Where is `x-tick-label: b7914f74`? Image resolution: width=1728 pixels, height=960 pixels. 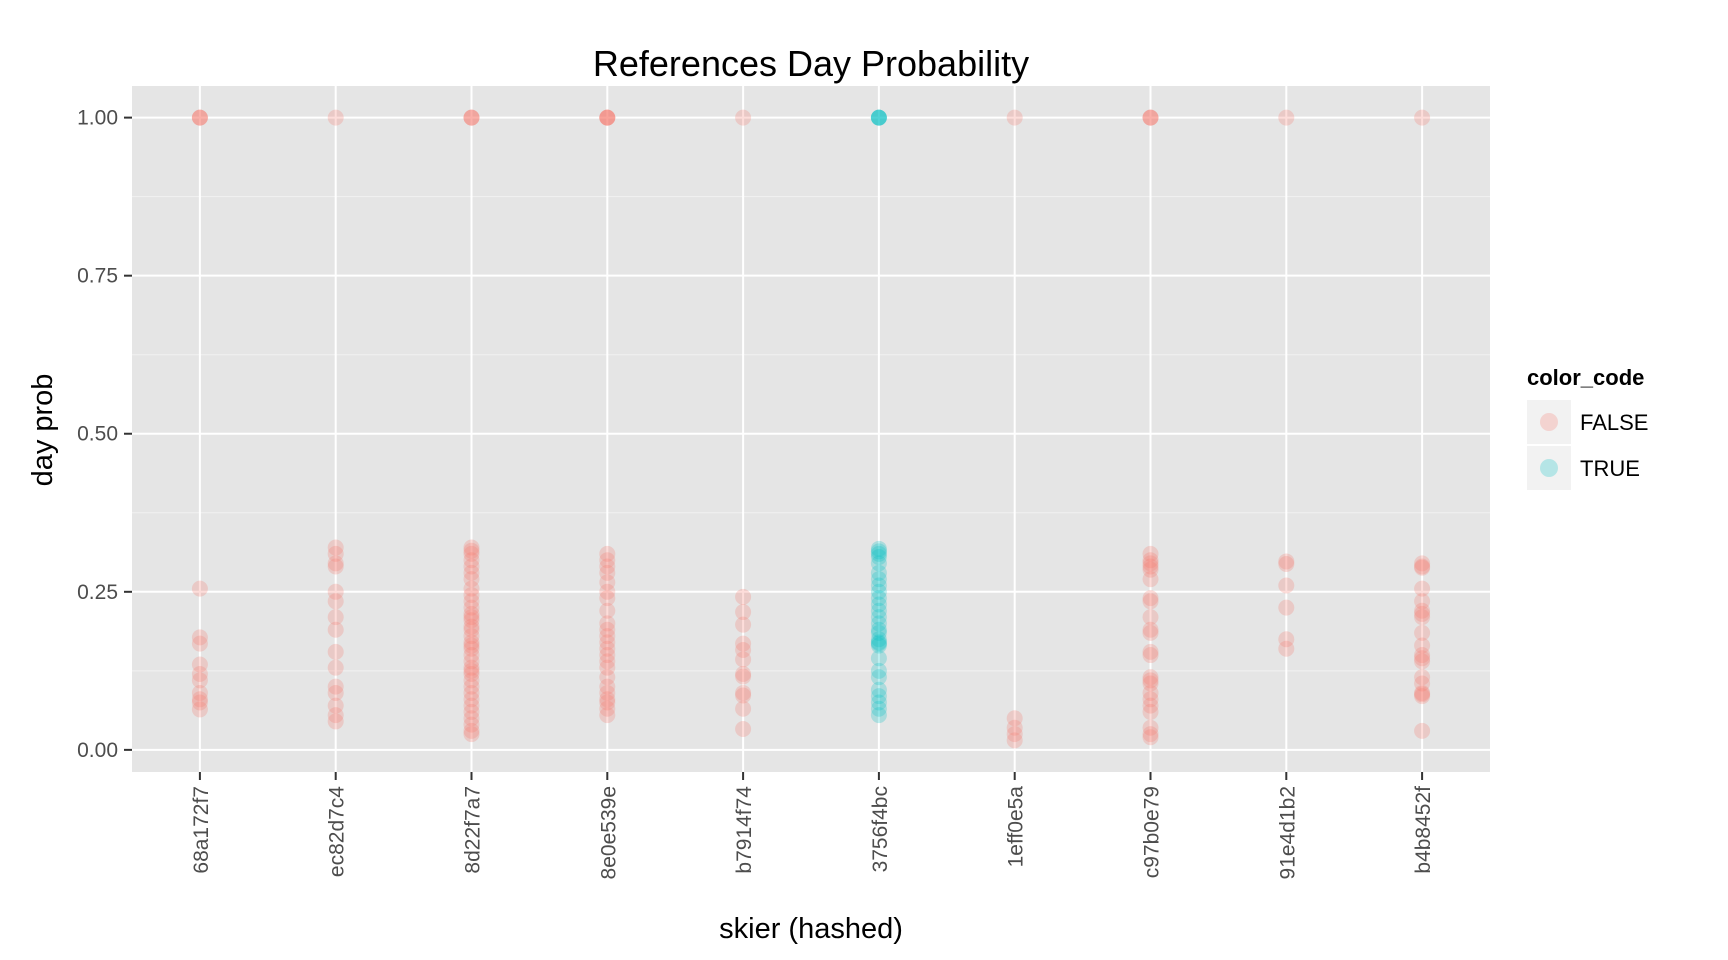 x-tick-label: b7914f74 is located at coordinates (744, 830).